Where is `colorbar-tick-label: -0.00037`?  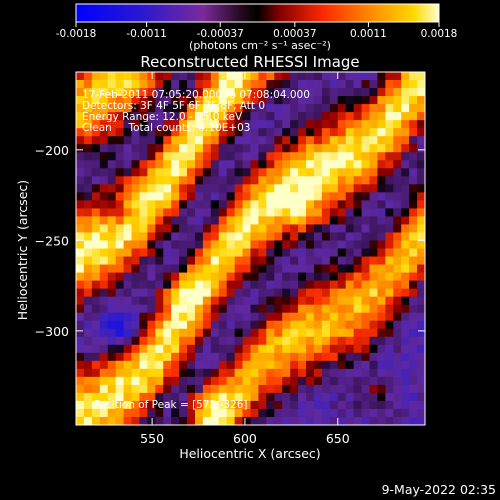
colorbar-tick-label: -0.00037 is located at coordinates (220, 34).